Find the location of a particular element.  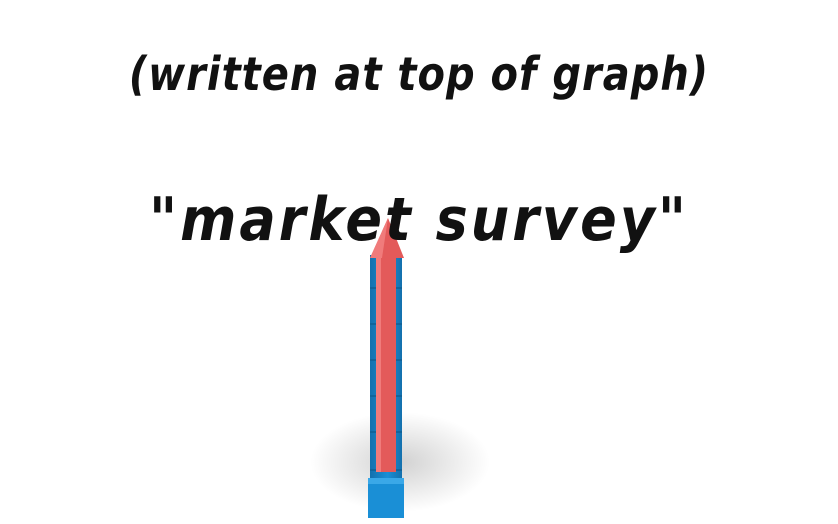

top-note-text: (written at top of graph) is located at coordinates (419, 75).